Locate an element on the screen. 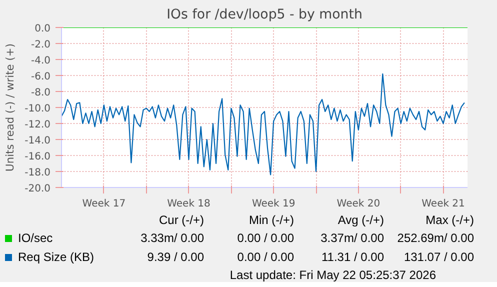 This screenshot has height=287, width=497. text: 9.39 / 0.00 is located at coordinates (175, 257).